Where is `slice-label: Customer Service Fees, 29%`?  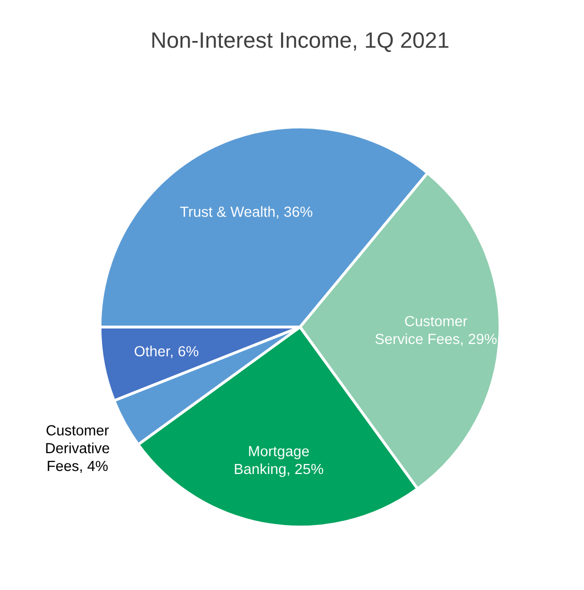
slice-label: Customer Service Fees, 29% is located at coordinates (436, 331).